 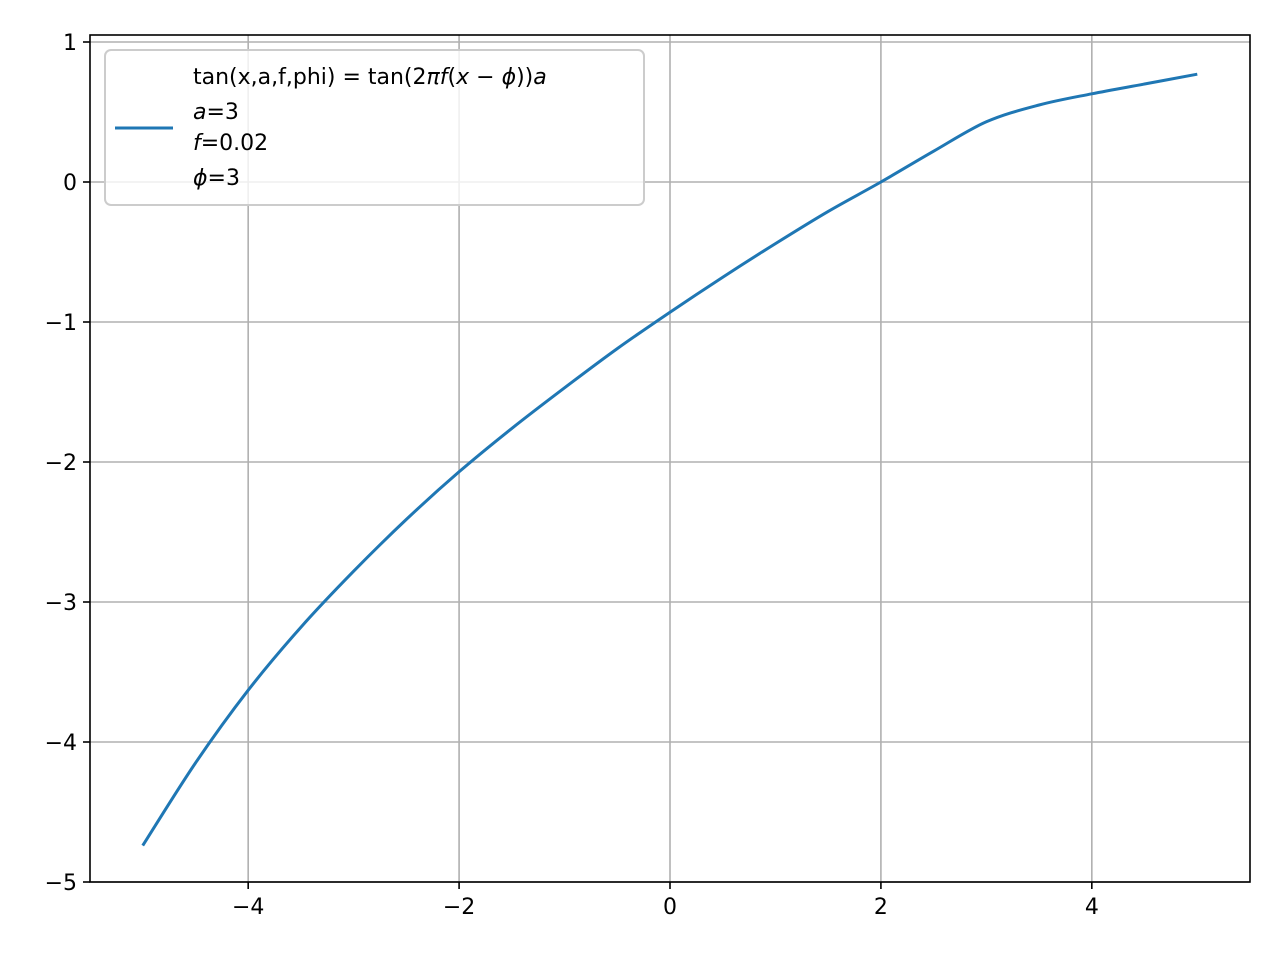 I want to click on y-tick-label: −2, so click(x=61, y=463).